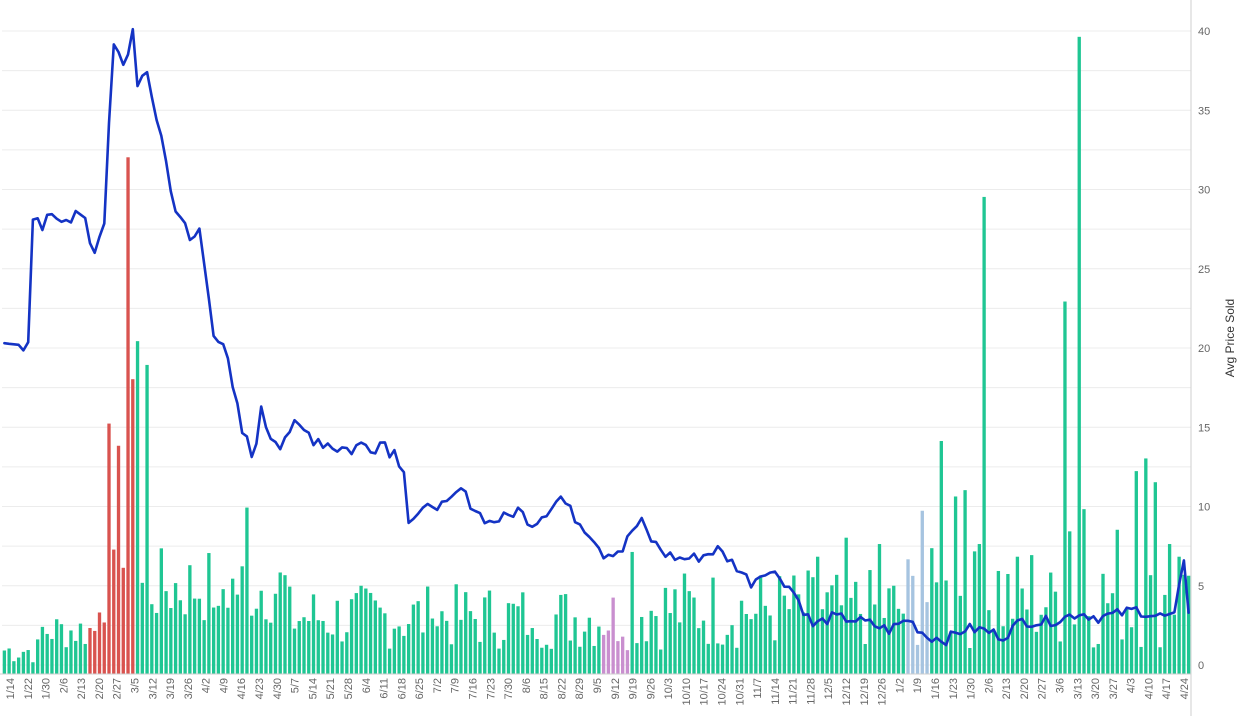 The height and width of the screenshot is (721, 1247). Describe the element at coordinates (936, 688) in the screenshot. I see `x-tick-label: 1/16` at that location.